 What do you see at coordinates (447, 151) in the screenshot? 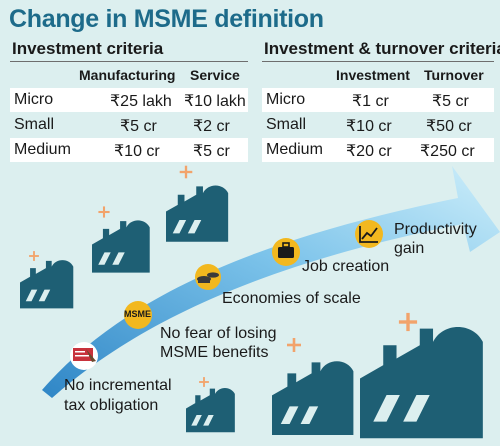
I see `right-cell: ₹250 cr` at bounding box center [447, 151].